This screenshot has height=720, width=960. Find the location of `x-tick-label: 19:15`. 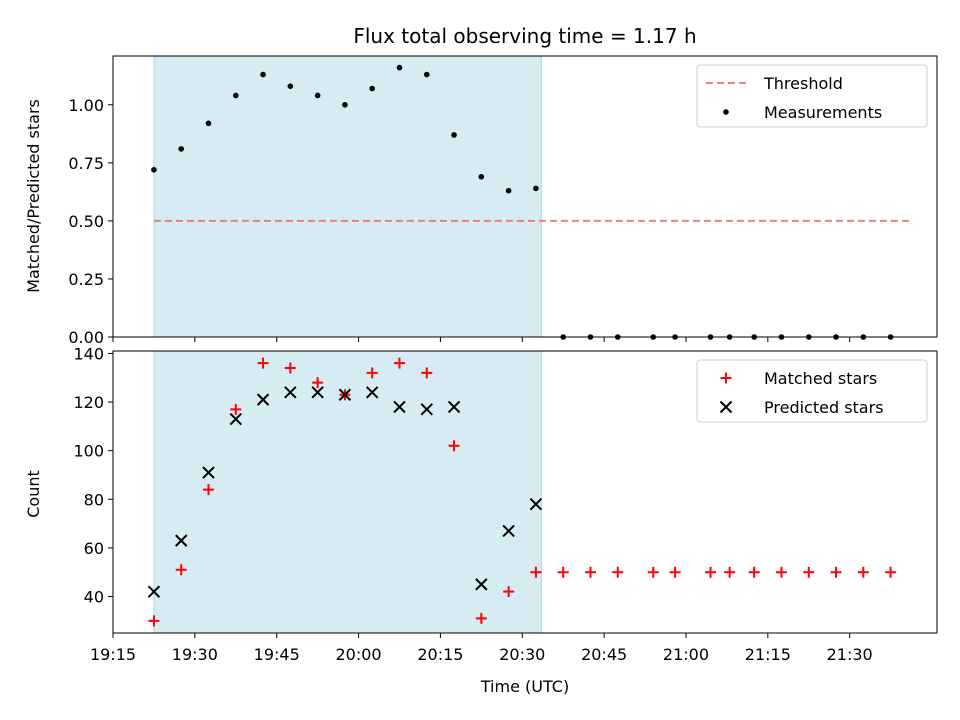

x-tick-label: 19:15 is located at coordinates (113, 654).